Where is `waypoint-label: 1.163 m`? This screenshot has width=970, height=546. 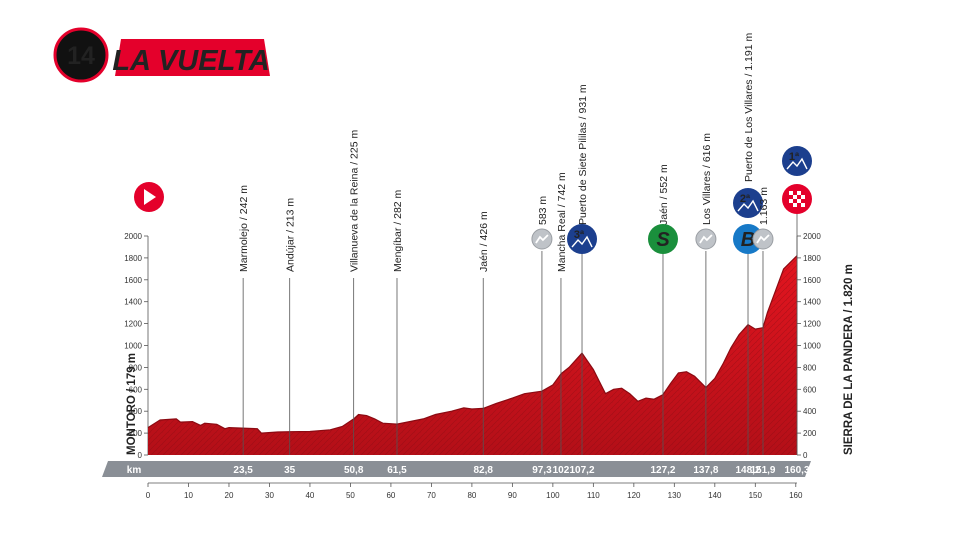 waypoint-label: 1.163 m is located at coordinates (764, 206).